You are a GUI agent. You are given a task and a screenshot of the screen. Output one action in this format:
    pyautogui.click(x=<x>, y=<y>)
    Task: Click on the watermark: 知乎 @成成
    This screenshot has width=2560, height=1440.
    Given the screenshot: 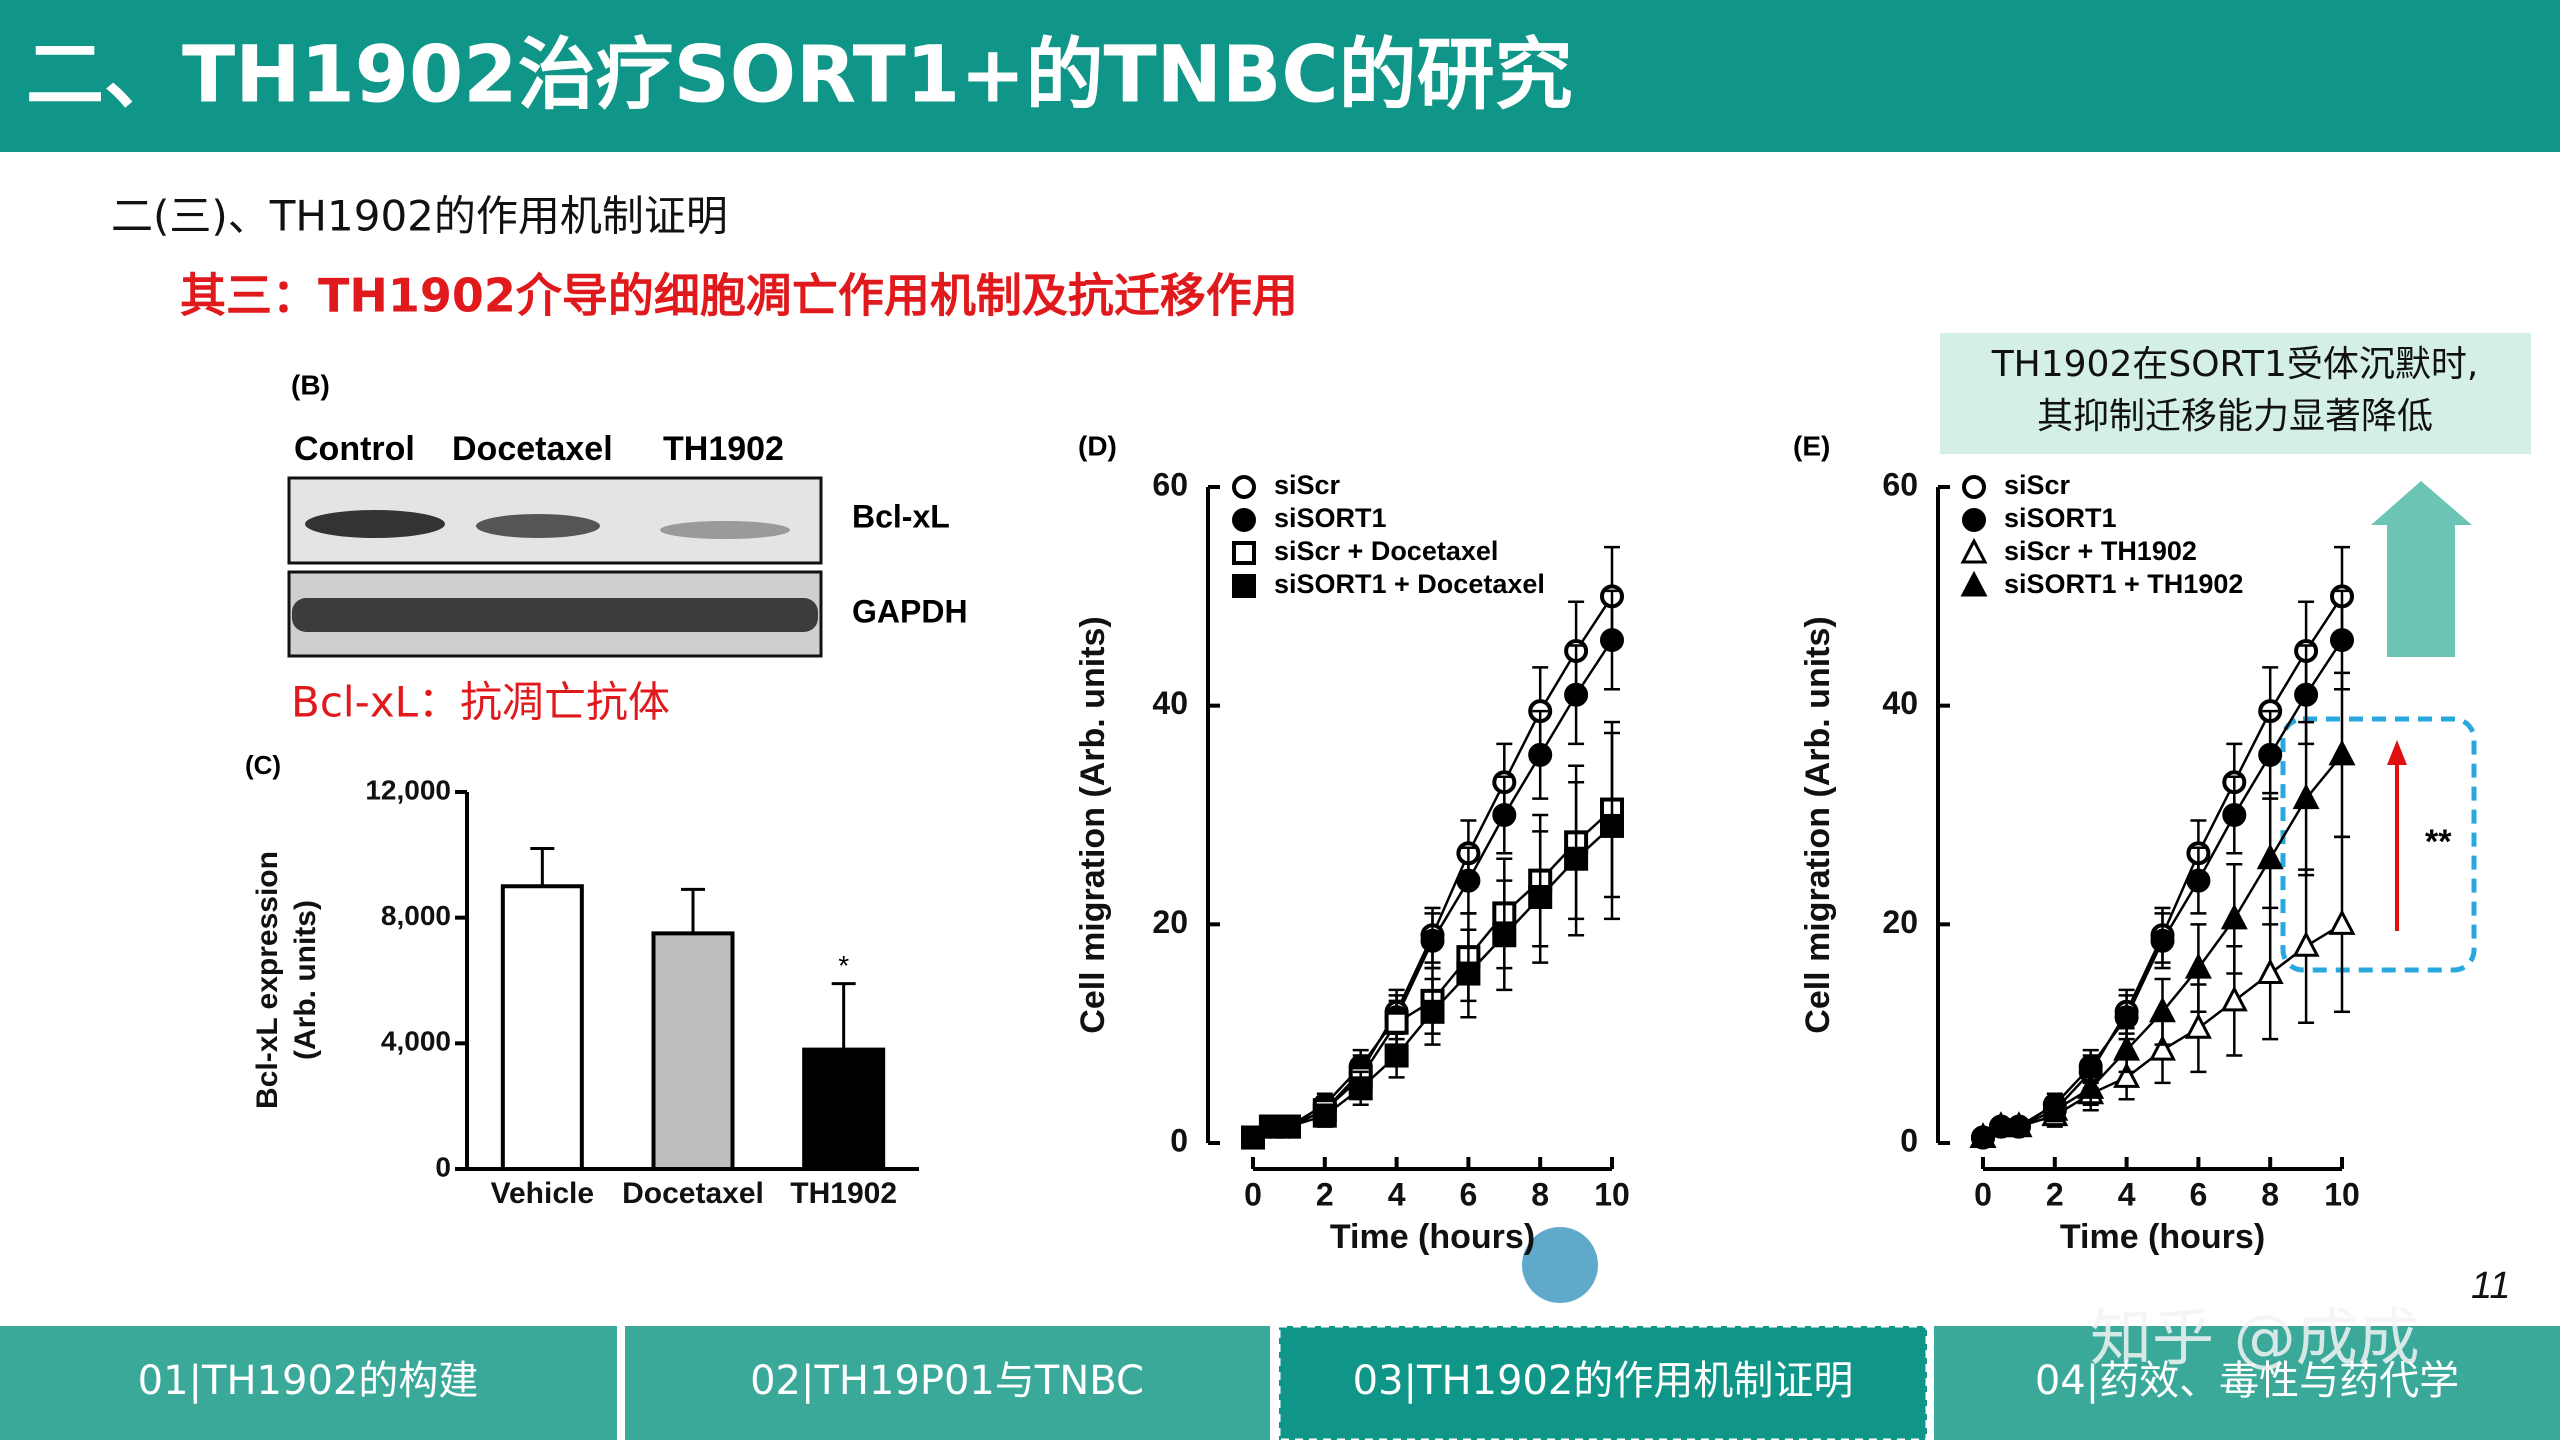 What is the action you would take?
    pyautogui.click(x=2255, y=1337)
    